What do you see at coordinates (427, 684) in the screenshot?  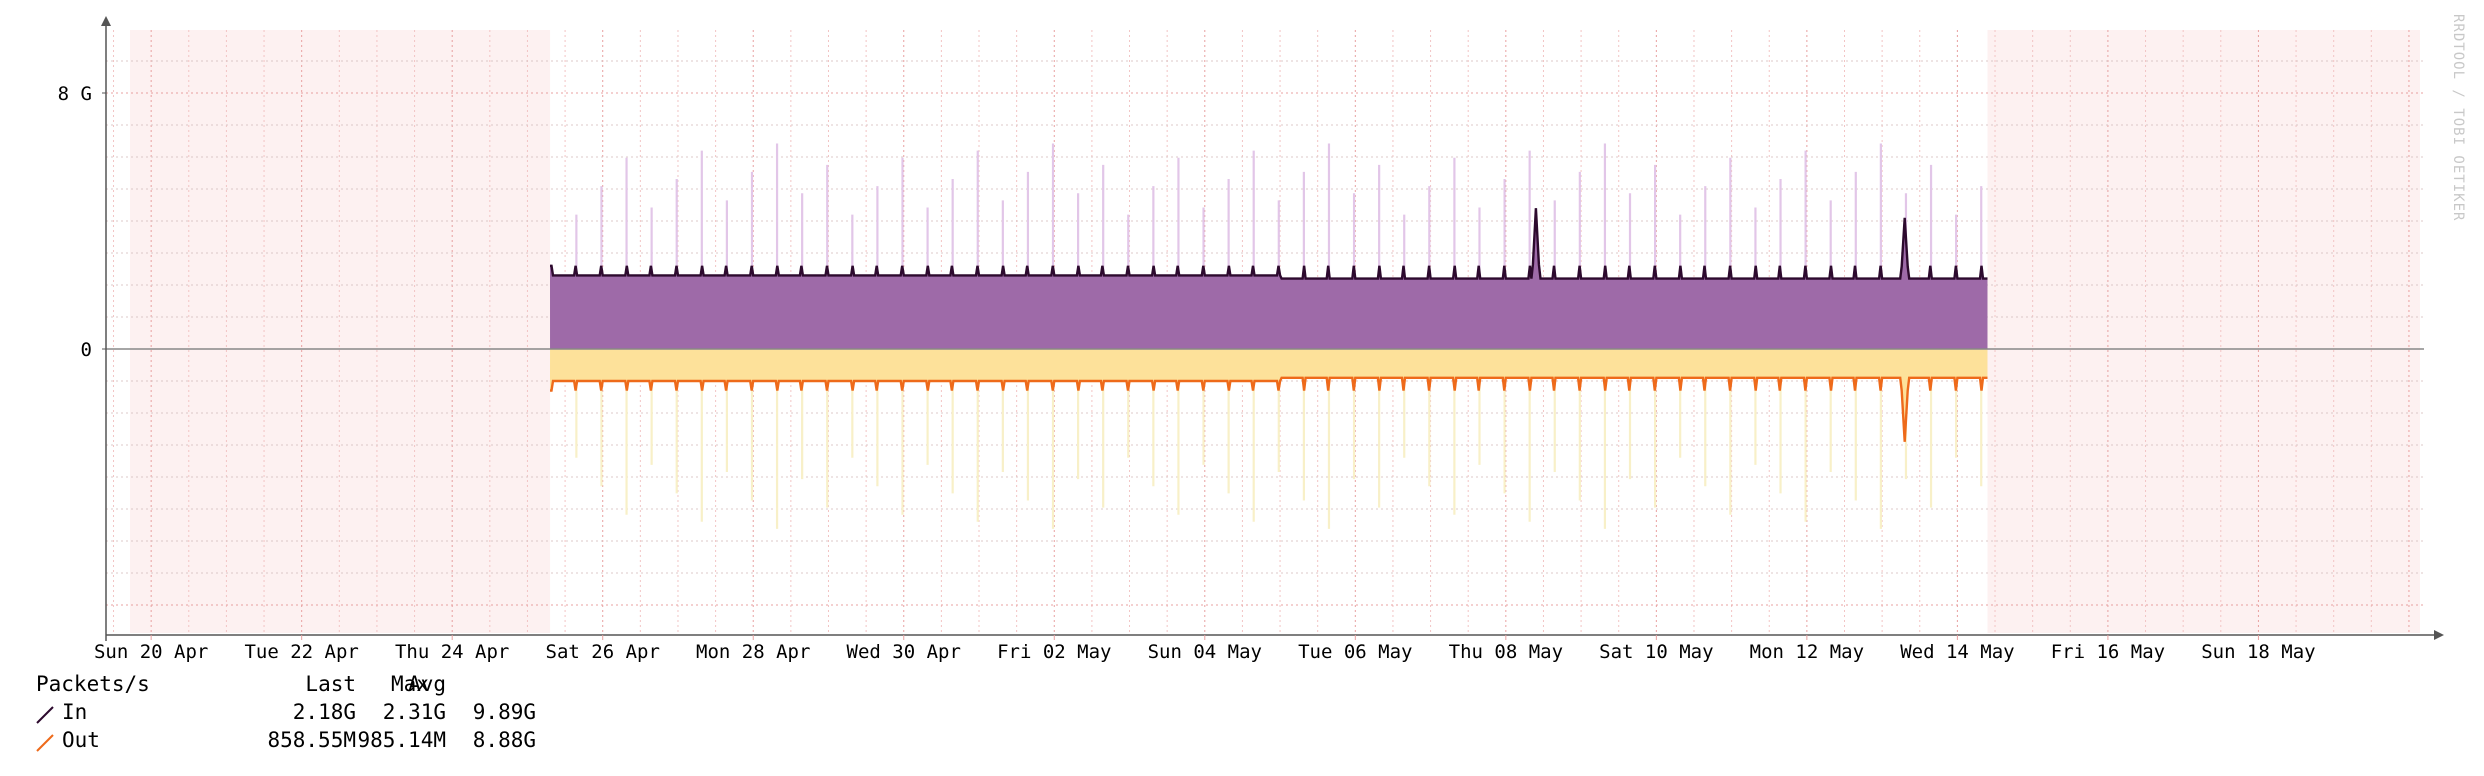 I see `legend-header-avg: Avg` at bounding box center [427, 684].